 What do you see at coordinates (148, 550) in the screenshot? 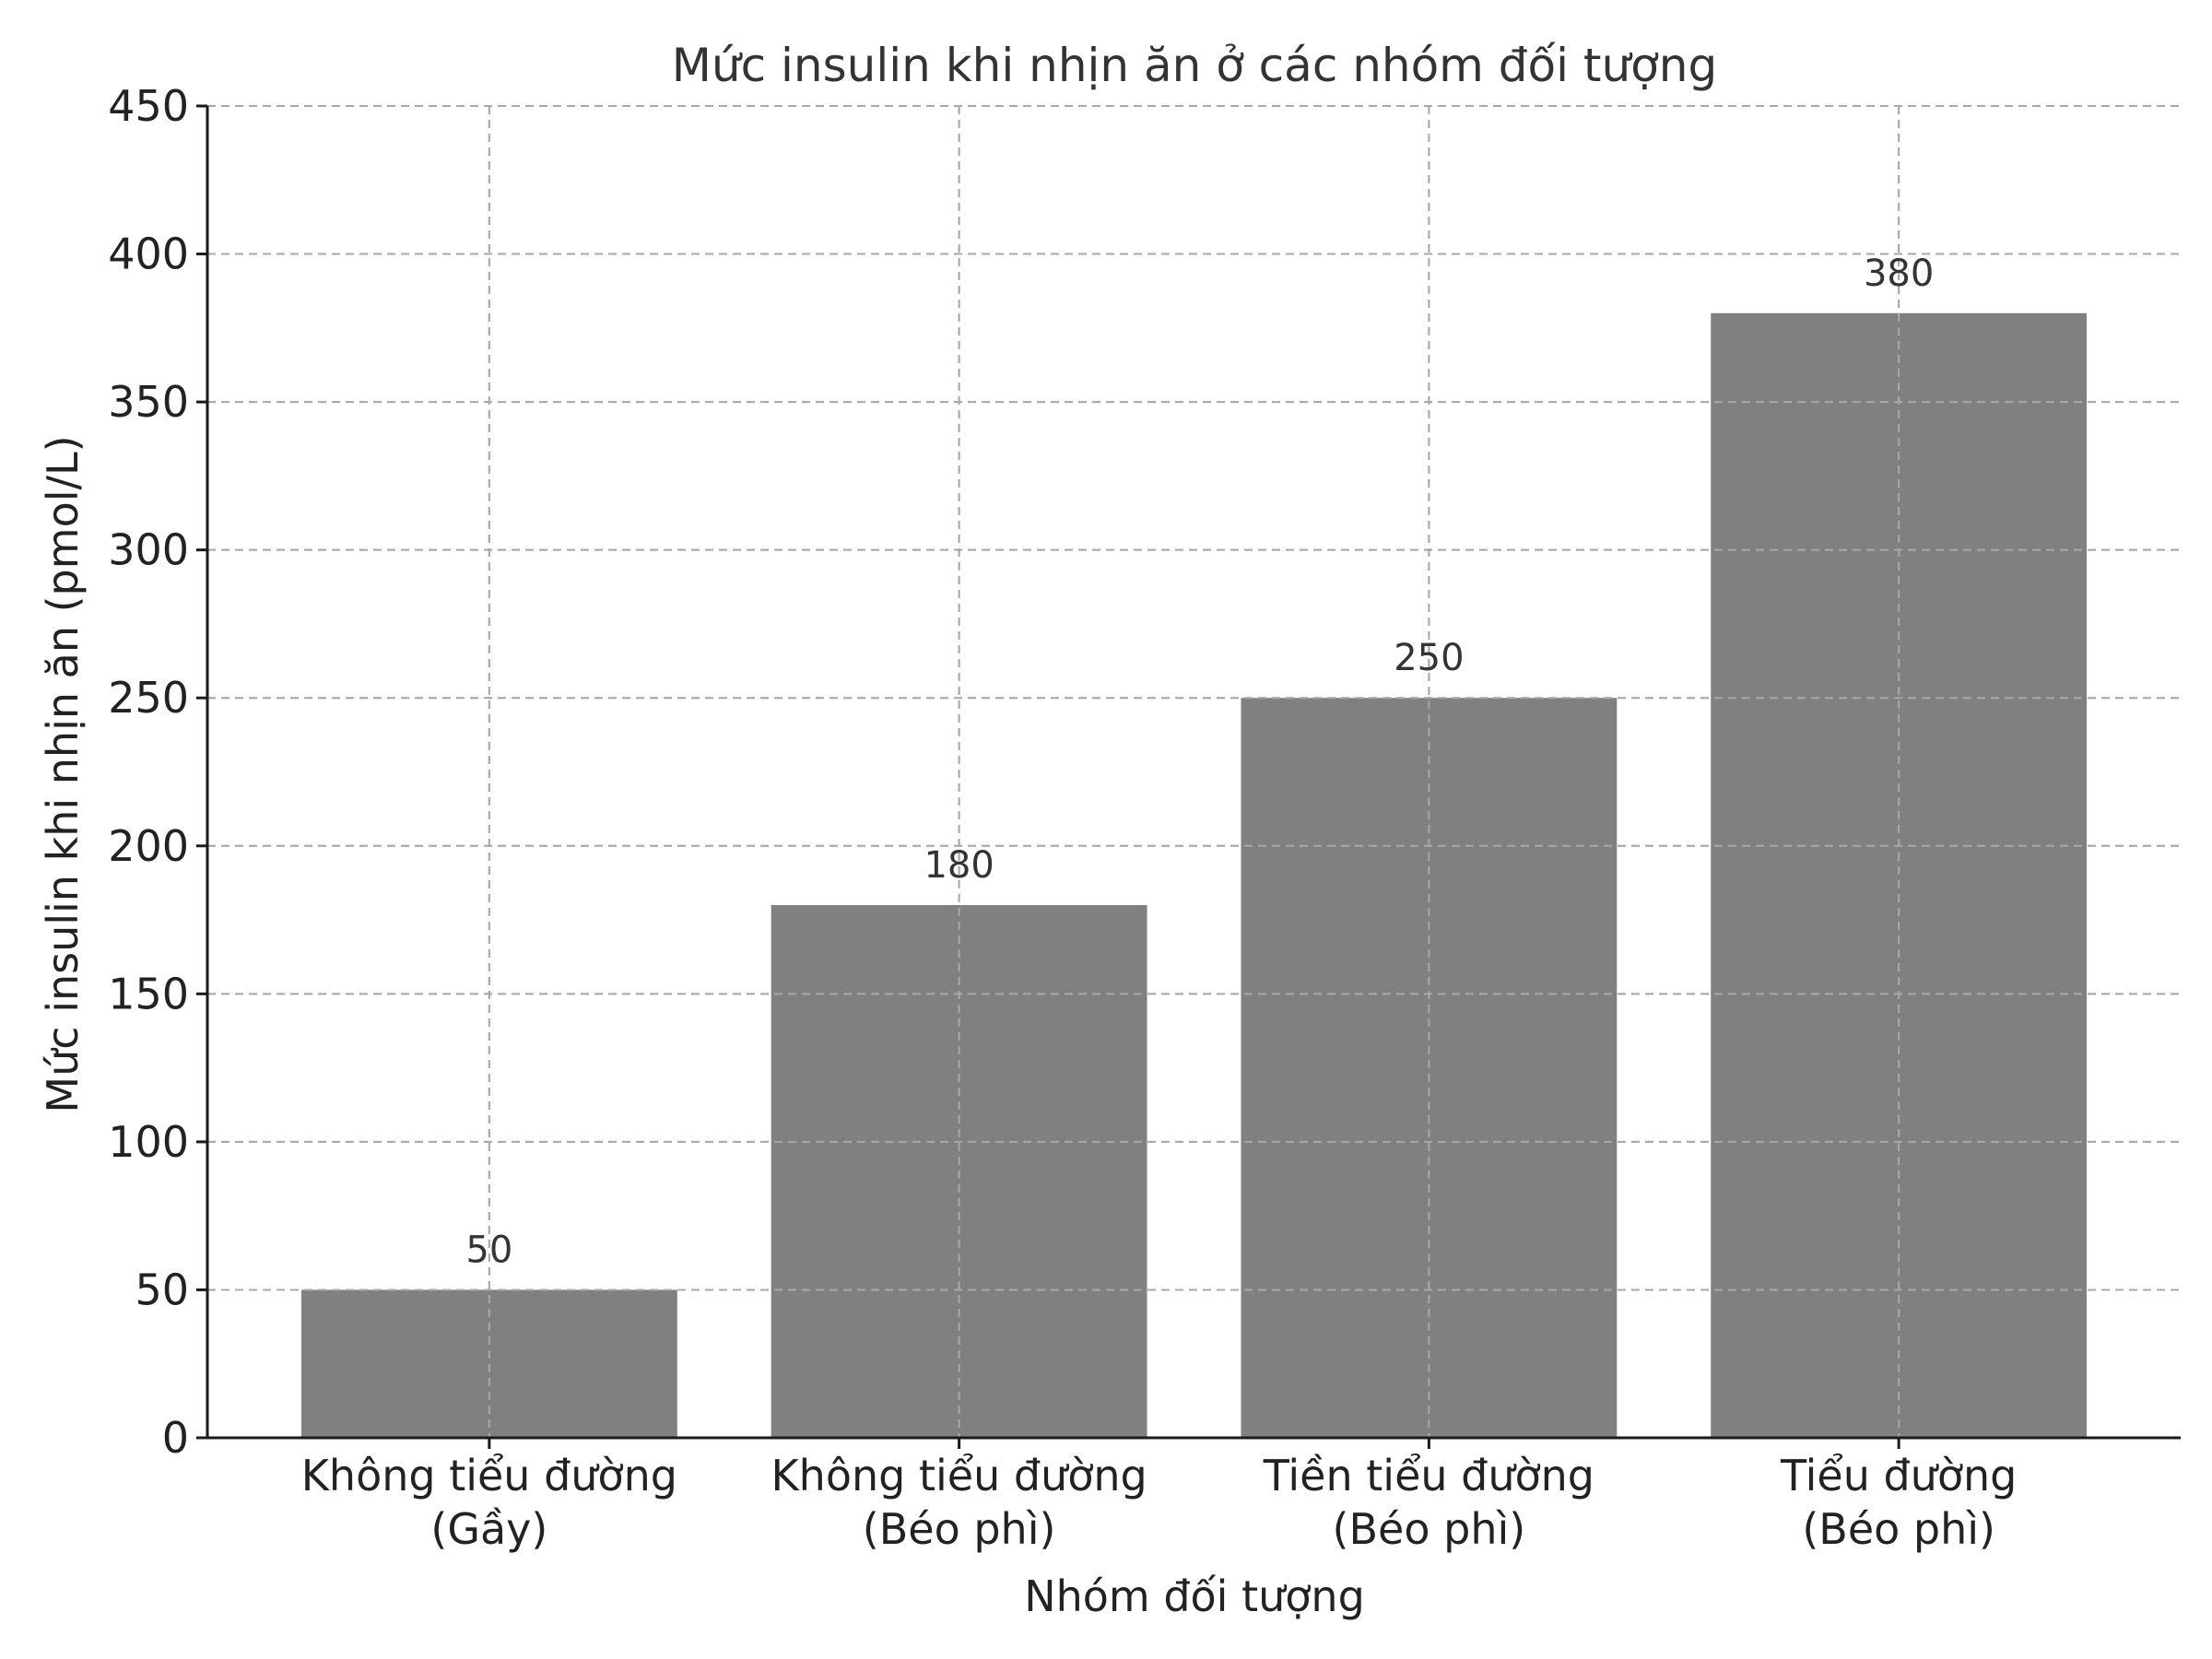
I see `y-tick-label: 300` at bounding box center [148, 550].